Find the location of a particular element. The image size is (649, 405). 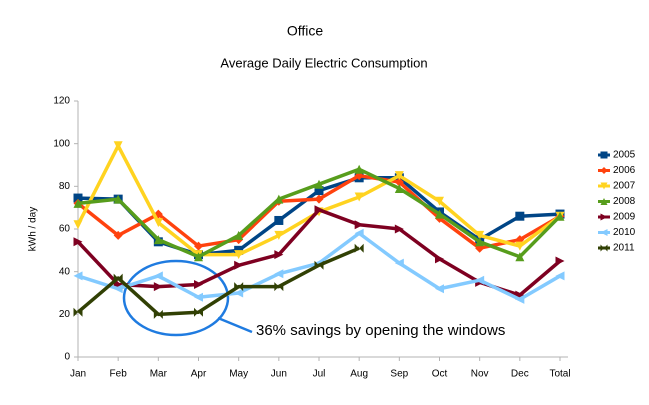

x-tick-label: Nov is located at coordinates (480, 374).